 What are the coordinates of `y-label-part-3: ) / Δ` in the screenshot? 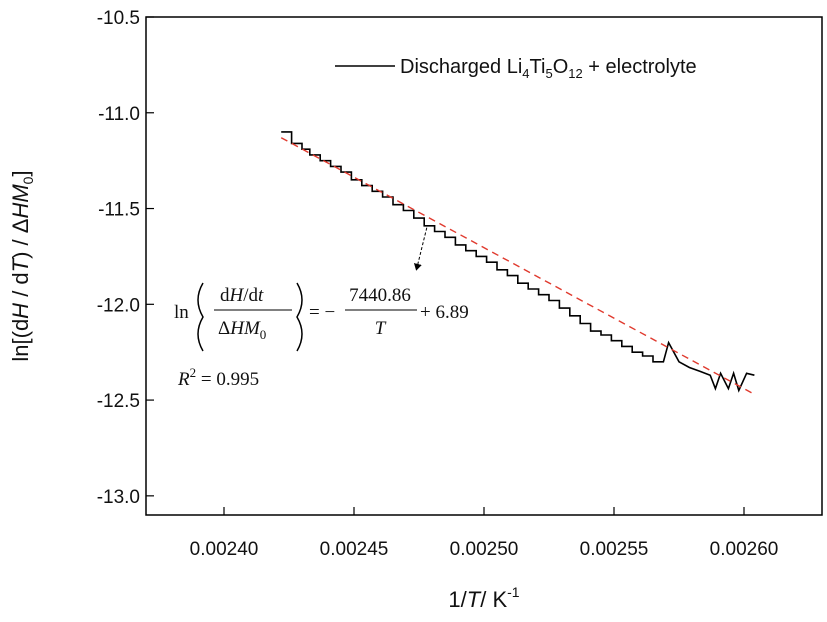 It's located at (20, 238).